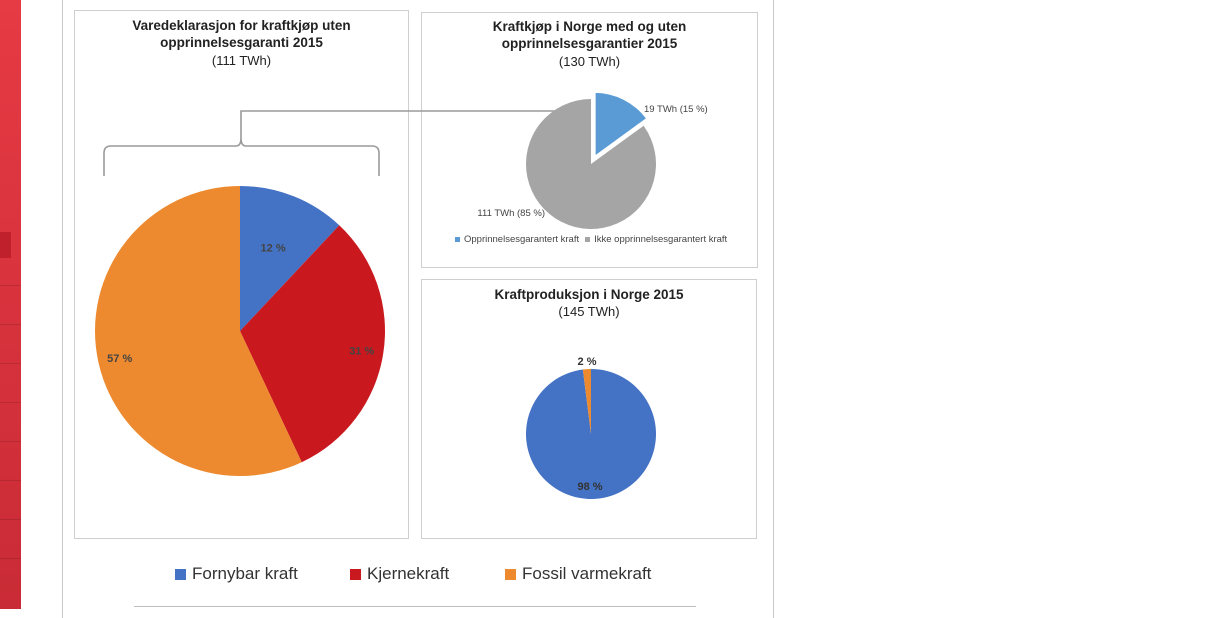  What do you see at coordinates (589, 294) in the screenshot?
I see `chart-title: Kraftproduksjon i Norge 2015` at bounding box center [589, 294].